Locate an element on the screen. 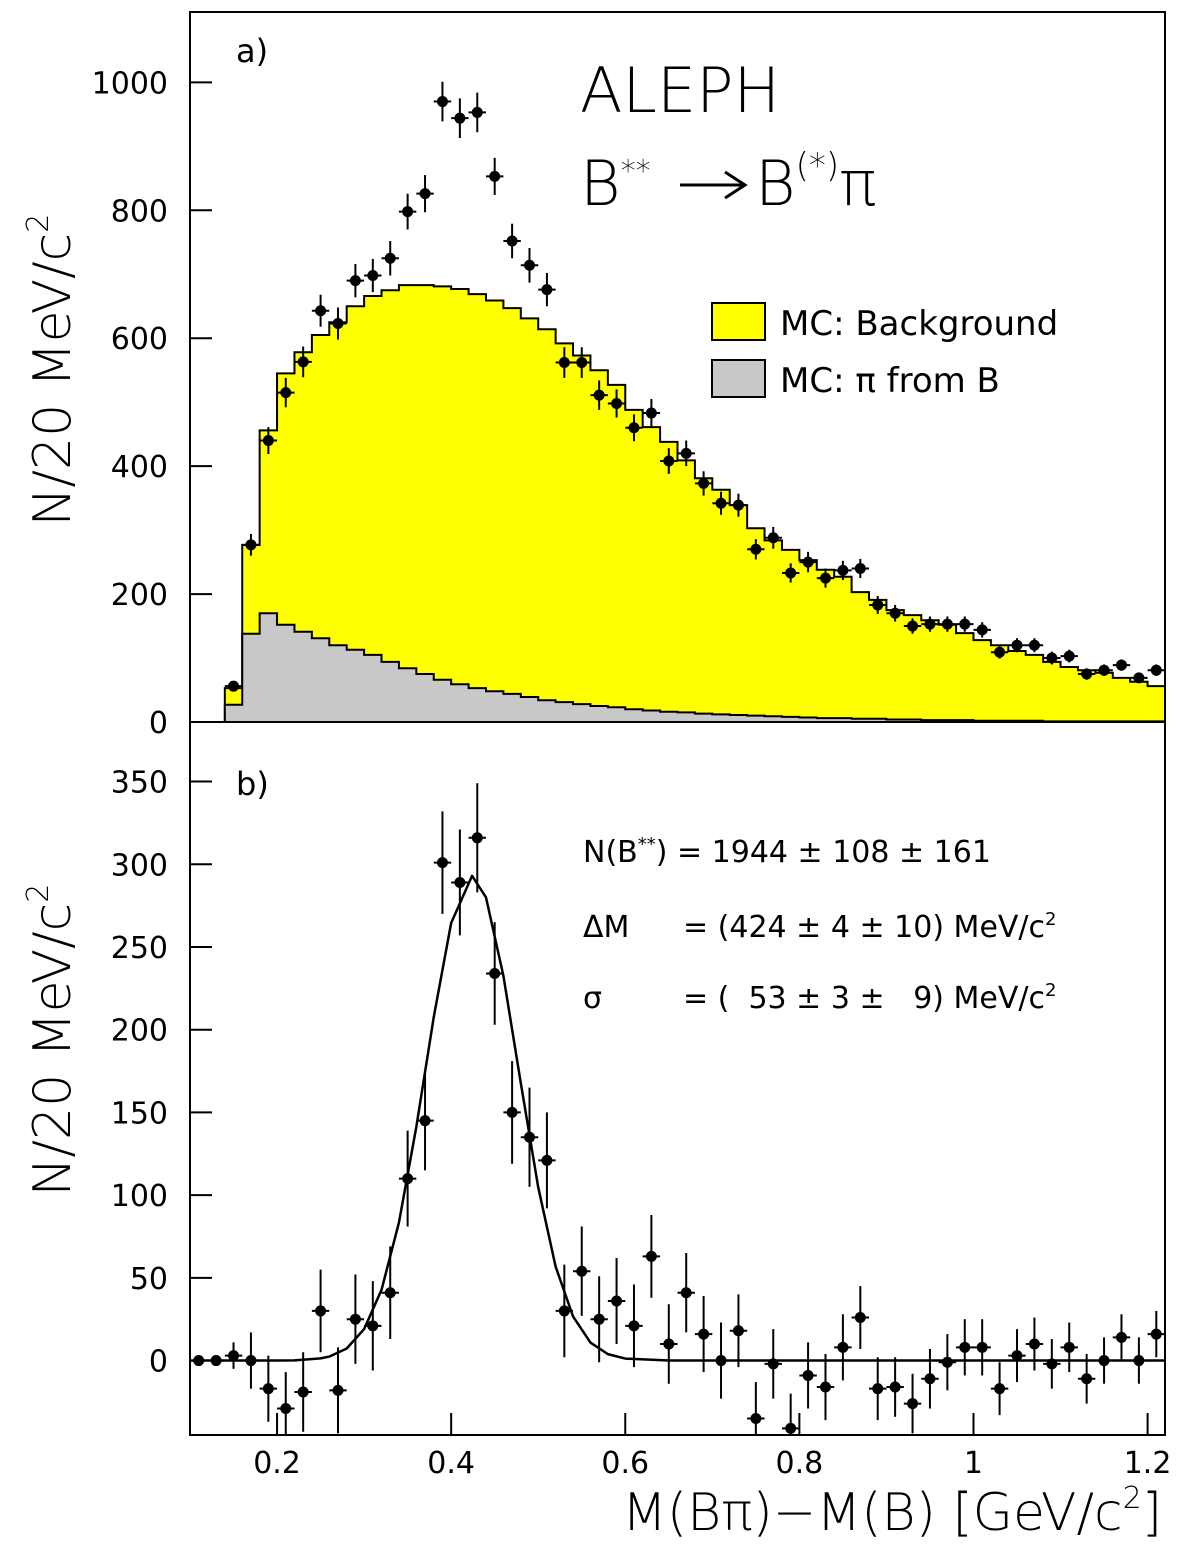  annotation-part: = (424 ± 4 ± 10) MeV/c is located at coordinates (864, 927).